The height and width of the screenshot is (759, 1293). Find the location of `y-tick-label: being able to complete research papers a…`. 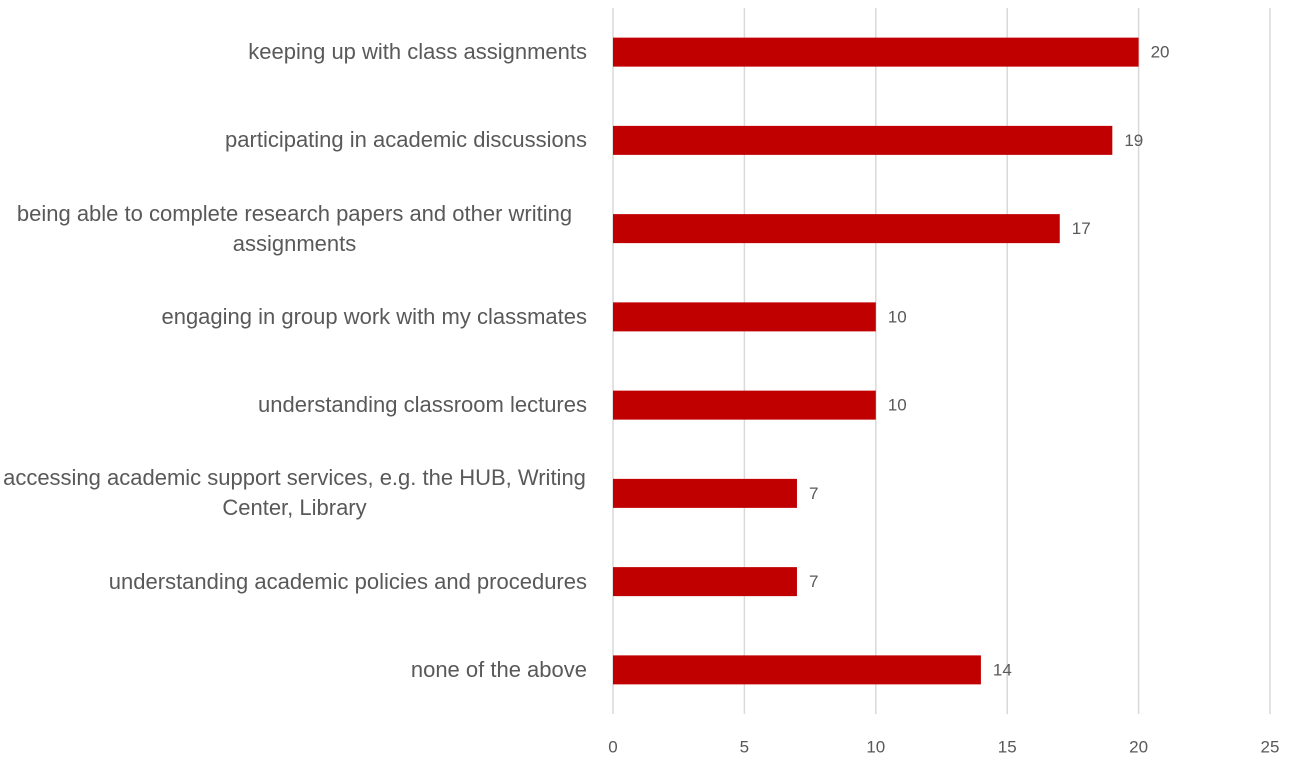

y-tick-label: being able to complete research papers a… is located at coordinates (294, 228).